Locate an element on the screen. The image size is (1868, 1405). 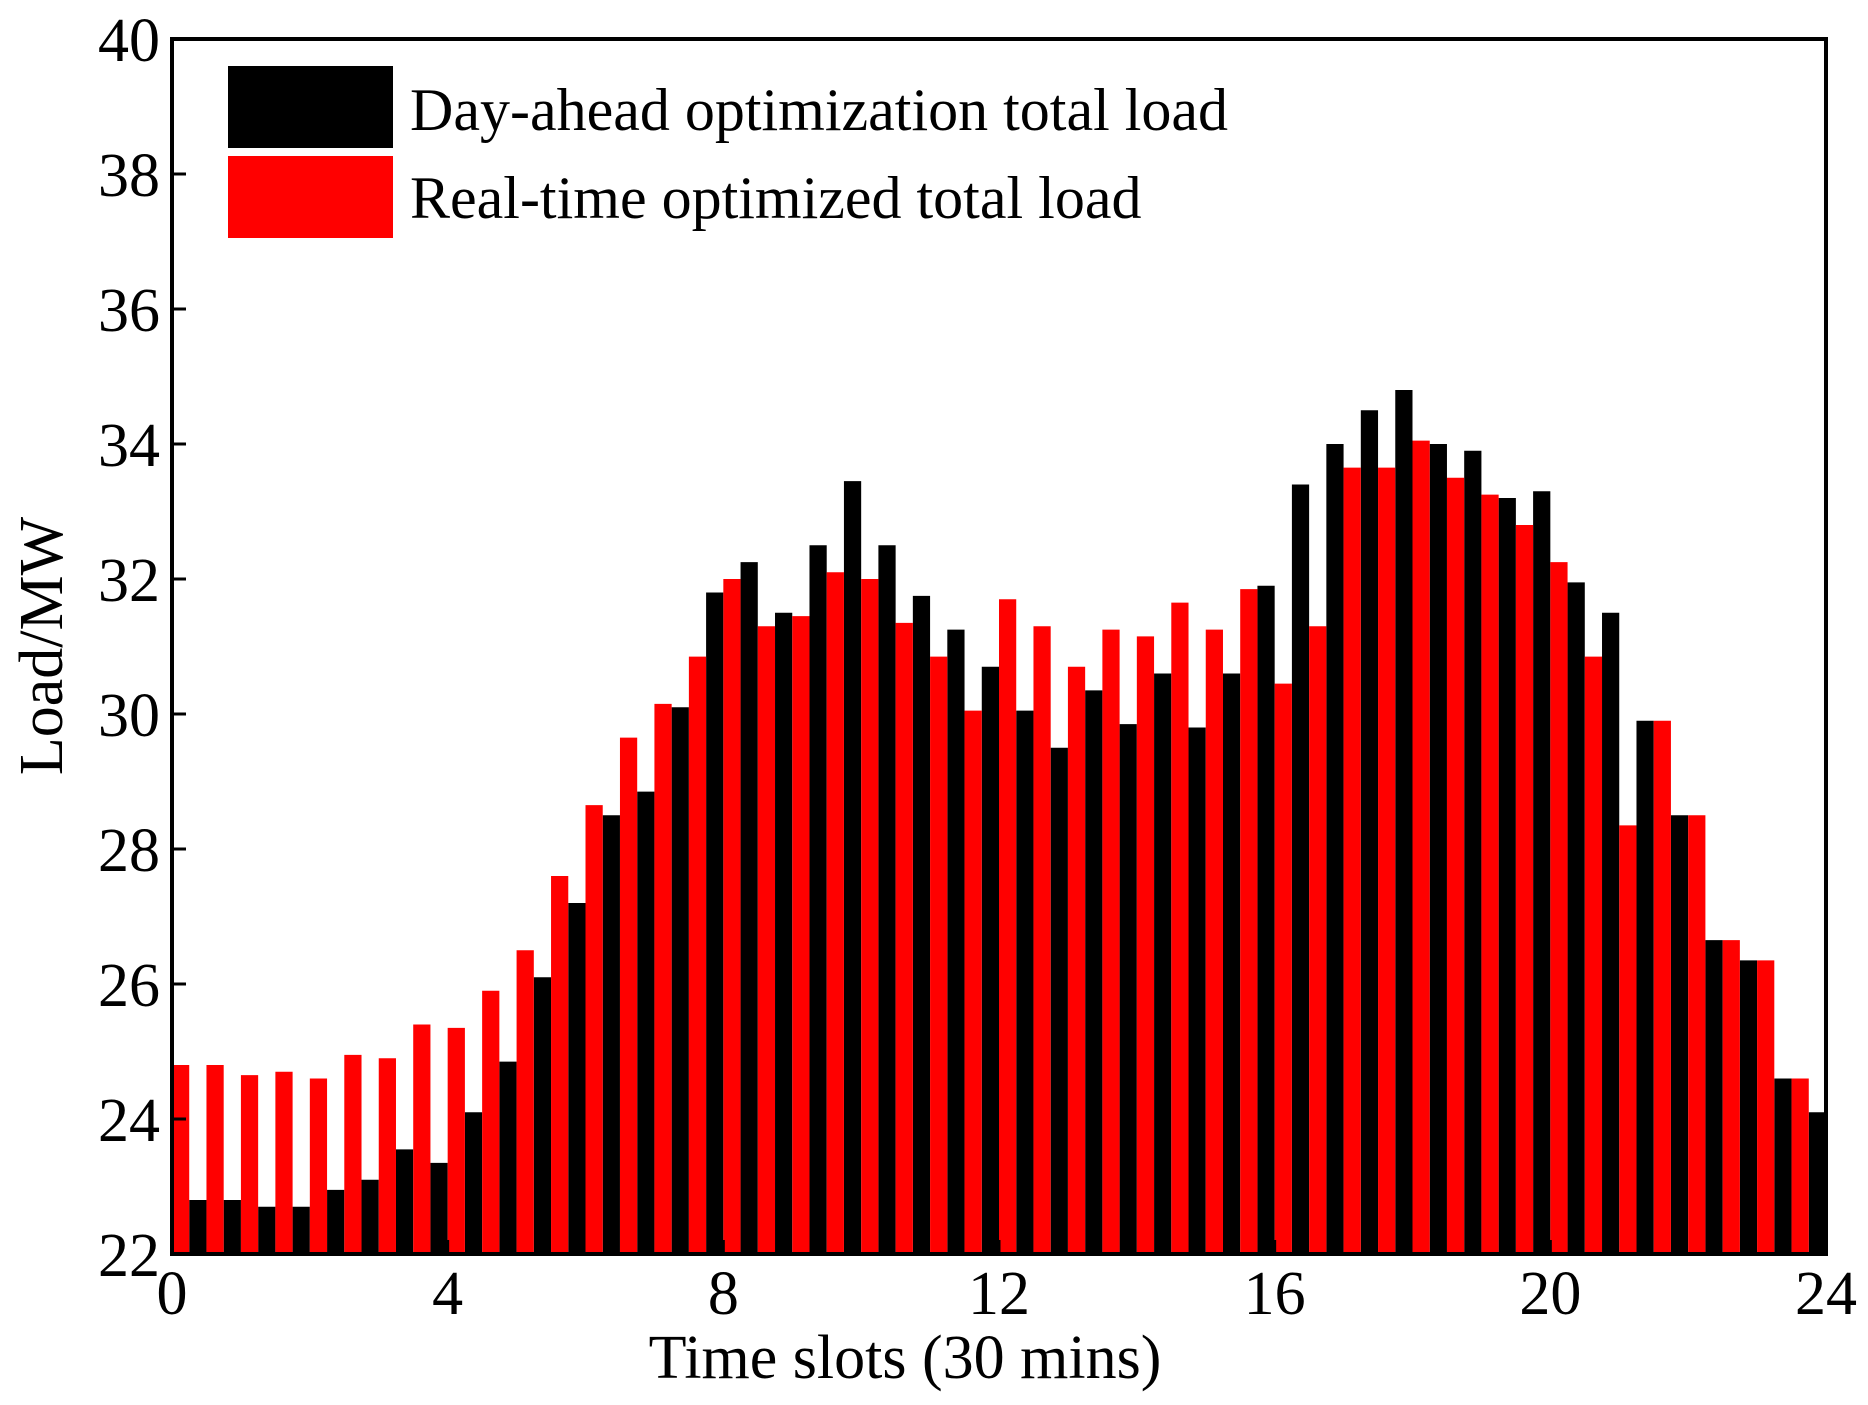
legend-swatch-day-ahead is located at coordinates (310, 107).